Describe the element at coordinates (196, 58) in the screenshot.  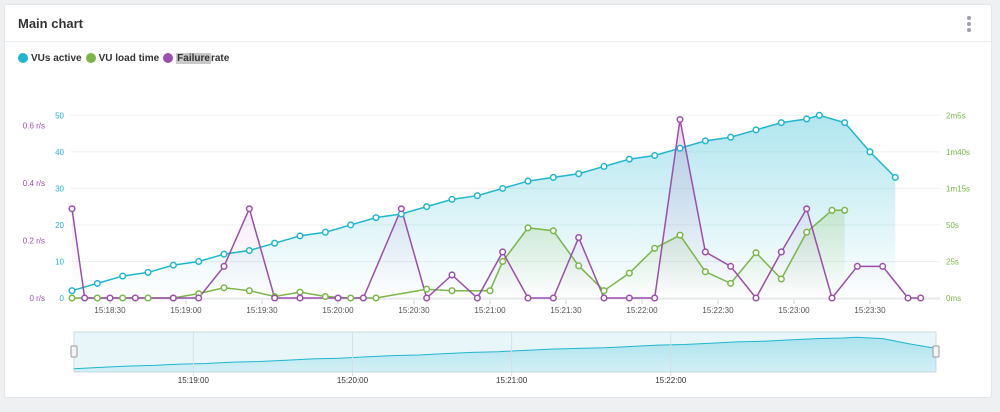
I see `legend-item-failure-rate: Failure rate` at that location.